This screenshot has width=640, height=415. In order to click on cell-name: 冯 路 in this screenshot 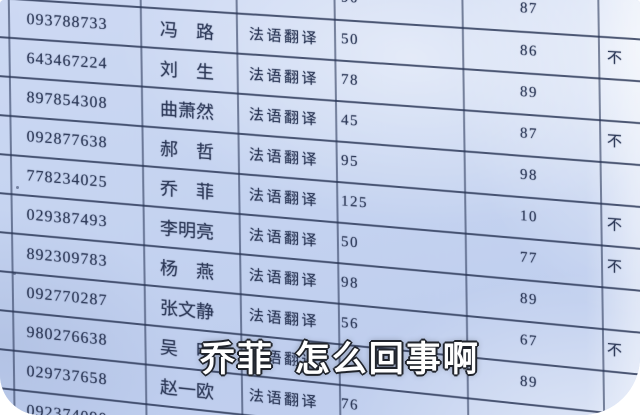, I will do `click(187, 30)`.